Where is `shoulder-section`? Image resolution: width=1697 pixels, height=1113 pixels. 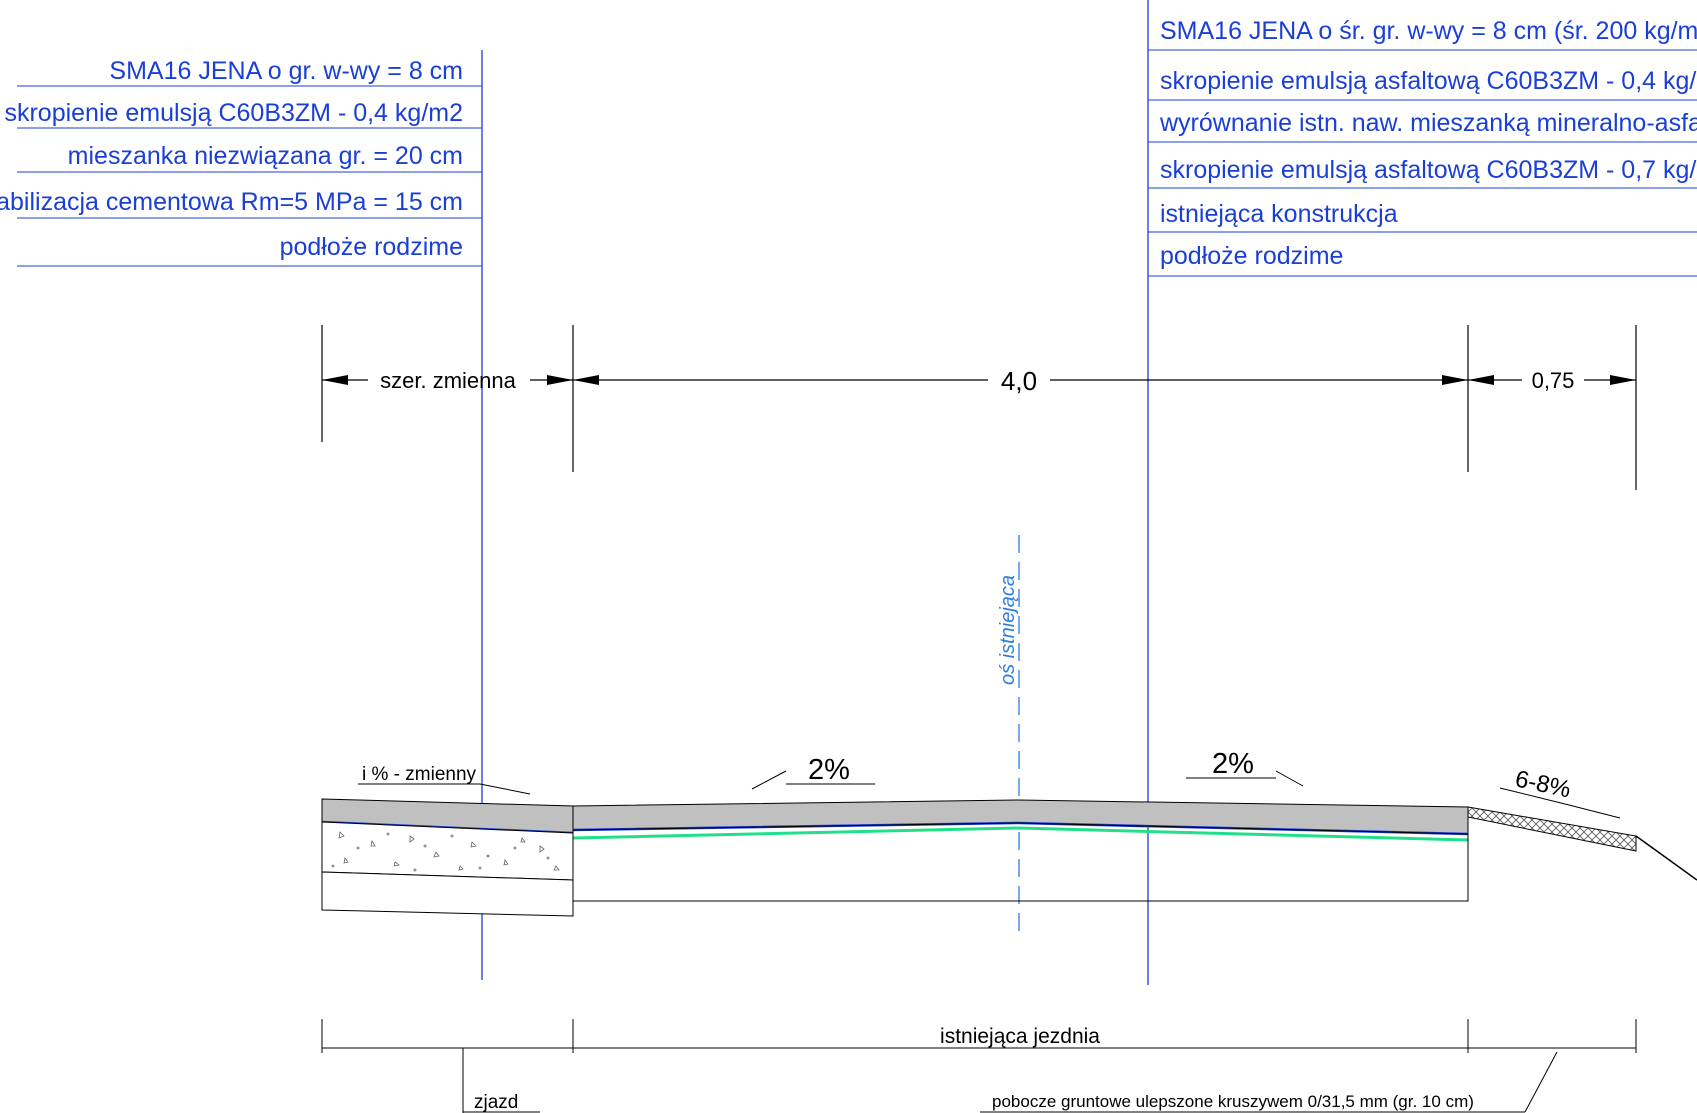
shoulder-section is located at coordinates (1582, 843).